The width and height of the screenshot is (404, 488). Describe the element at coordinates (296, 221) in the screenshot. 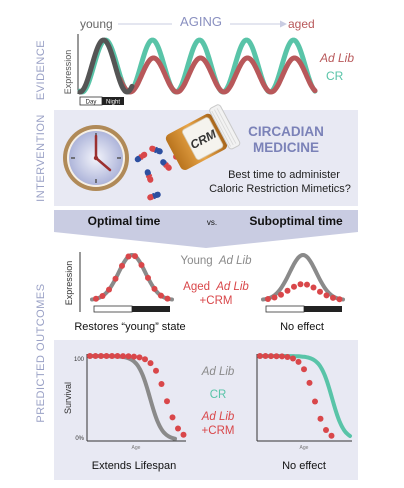

I see `suboptimal-time-label: Suboptimal time` at that location.